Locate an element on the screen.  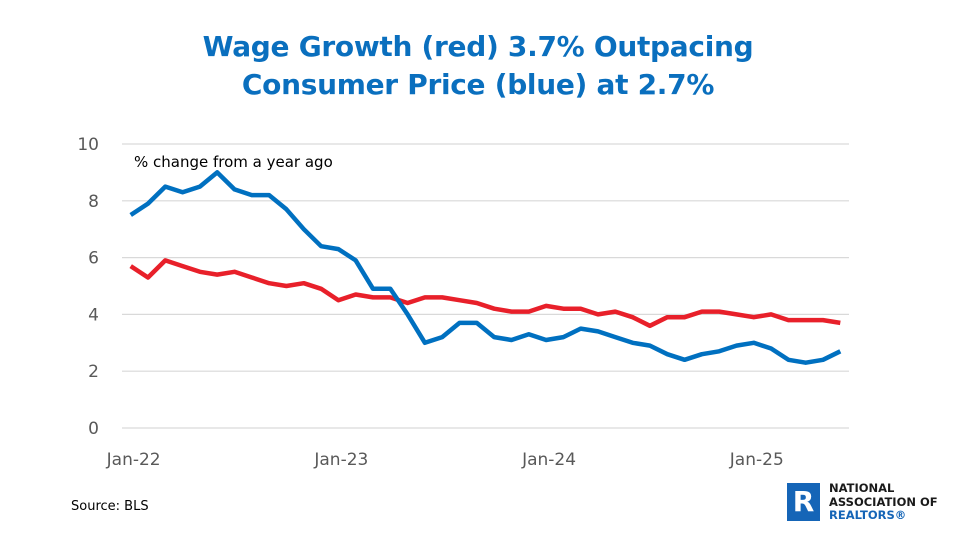
series-wage-growth is located at coordinates (485, 293).